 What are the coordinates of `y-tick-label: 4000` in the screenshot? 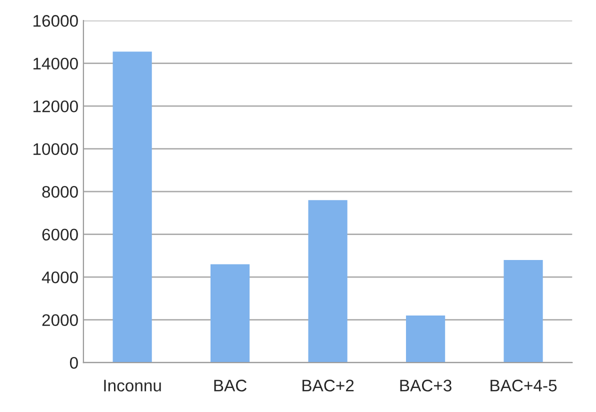 It's located at (60, 277).